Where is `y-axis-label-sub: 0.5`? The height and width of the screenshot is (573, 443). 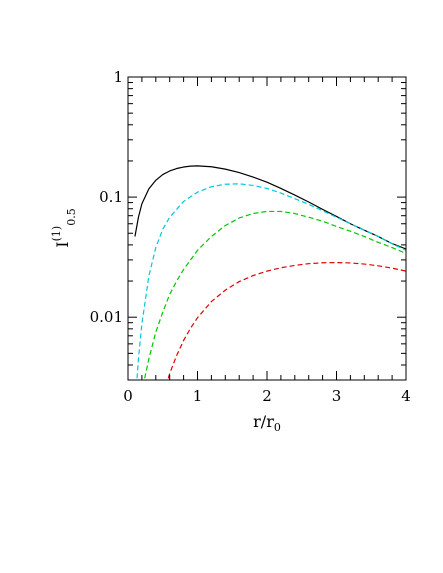 y-axis-label-sub: 0.5 is located at coordinates (71, 217).